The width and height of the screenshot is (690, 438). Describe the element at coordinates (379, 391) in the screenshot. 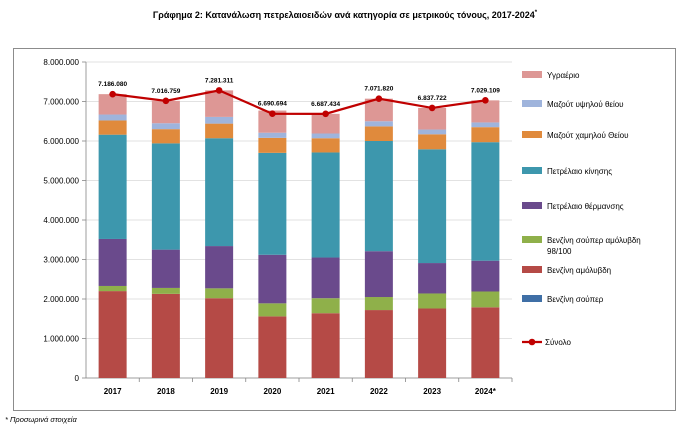

I see `x-tick-label: 2022` at that location.